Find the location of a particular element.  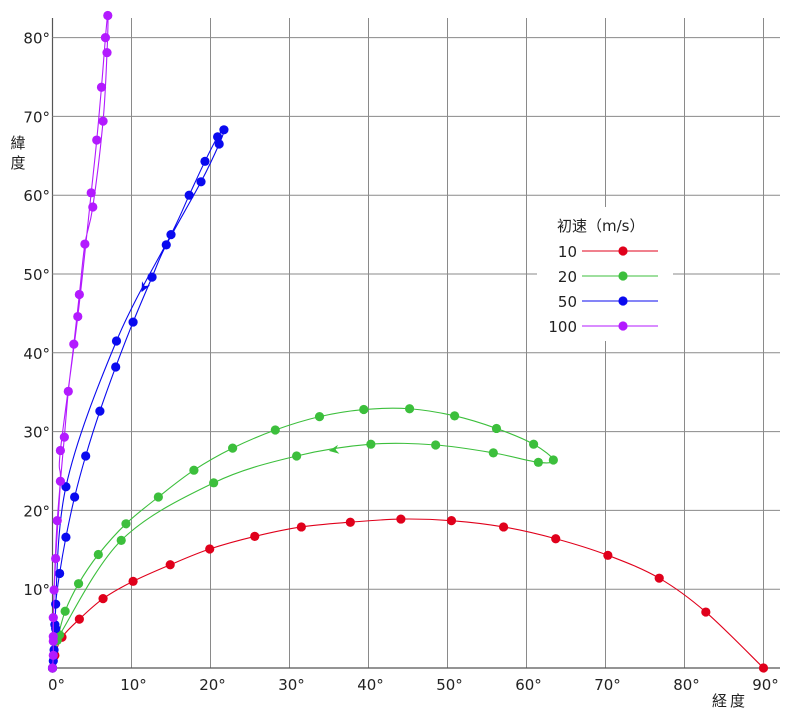

legend: 初速（m/s） 10 20 50 100 is located at coordinates (605, 274).